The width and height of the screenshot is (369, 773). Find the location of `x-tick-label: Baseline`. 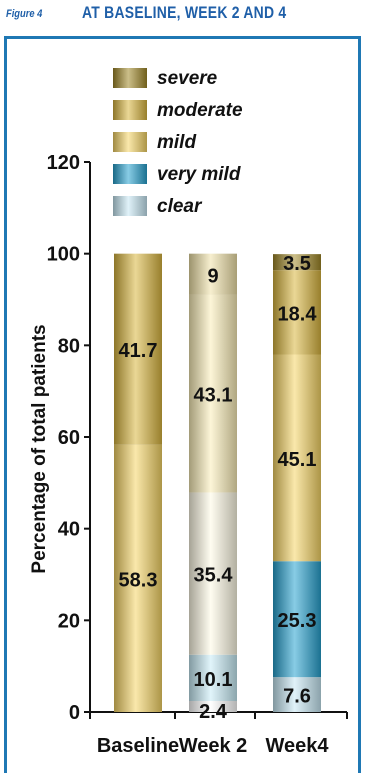

x-tick-label: Baseline is located at coordinates (138, 746).